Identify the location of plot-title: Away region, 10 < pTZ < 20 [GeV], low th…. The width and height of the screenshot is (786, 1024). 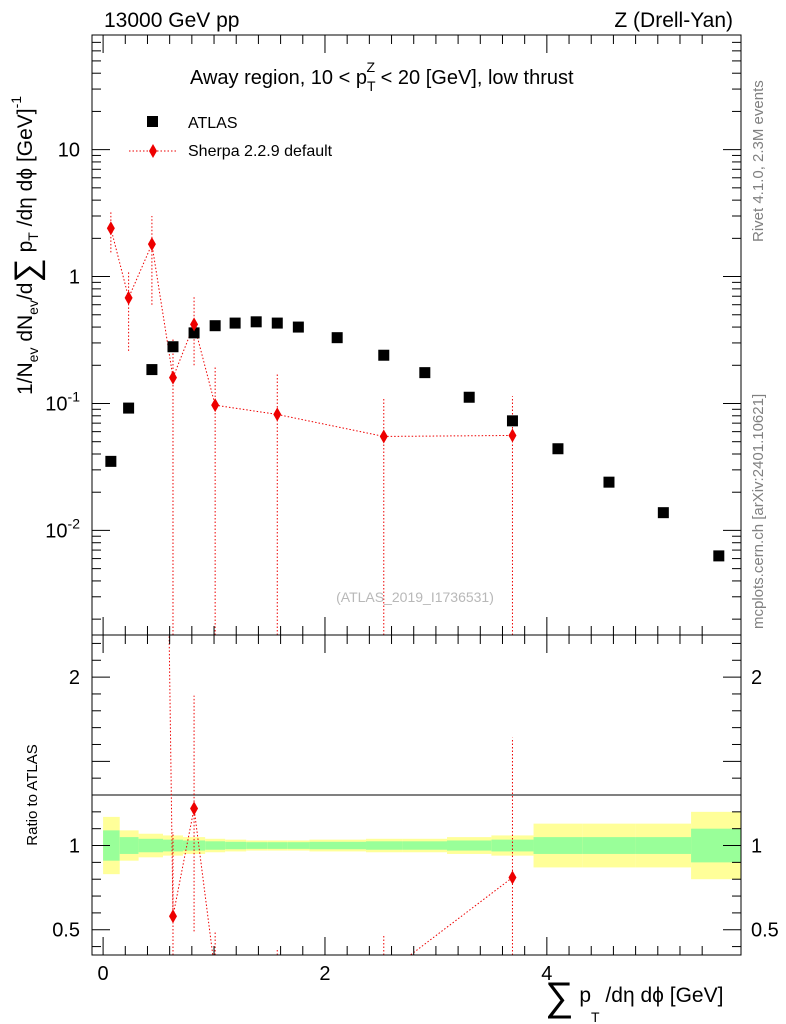
(382, 76).